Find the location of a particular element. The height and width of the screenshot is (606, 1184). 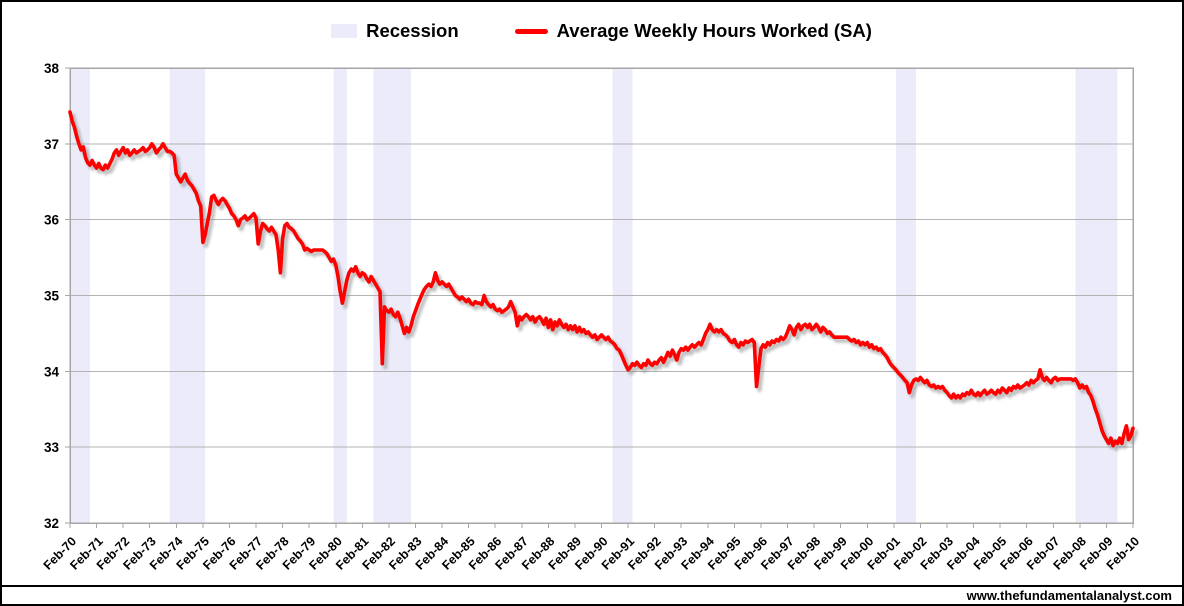

y-tick-label: 37 is located at coordinates (51, 144).